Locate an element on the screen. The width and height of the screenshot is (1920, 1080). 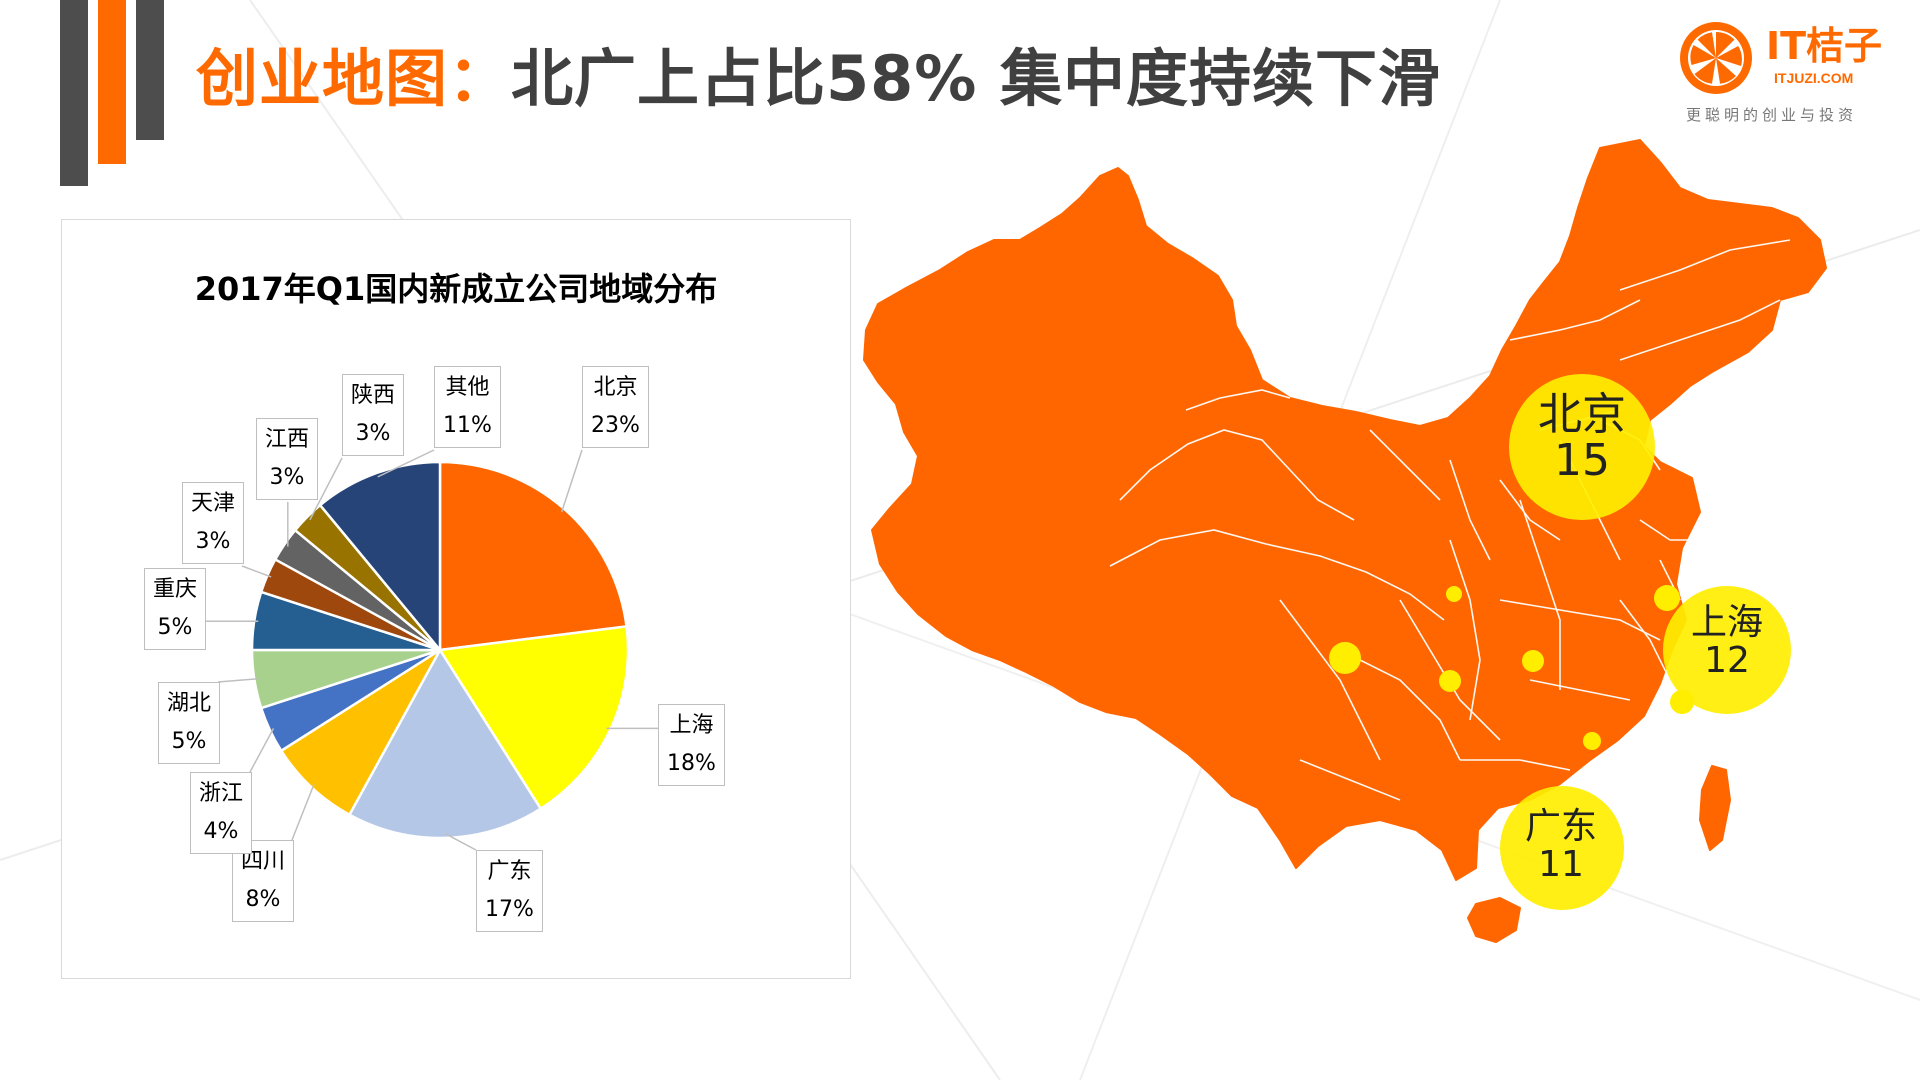
data-label-tianjin: 天津 3% is located at coordinates (213, 523).